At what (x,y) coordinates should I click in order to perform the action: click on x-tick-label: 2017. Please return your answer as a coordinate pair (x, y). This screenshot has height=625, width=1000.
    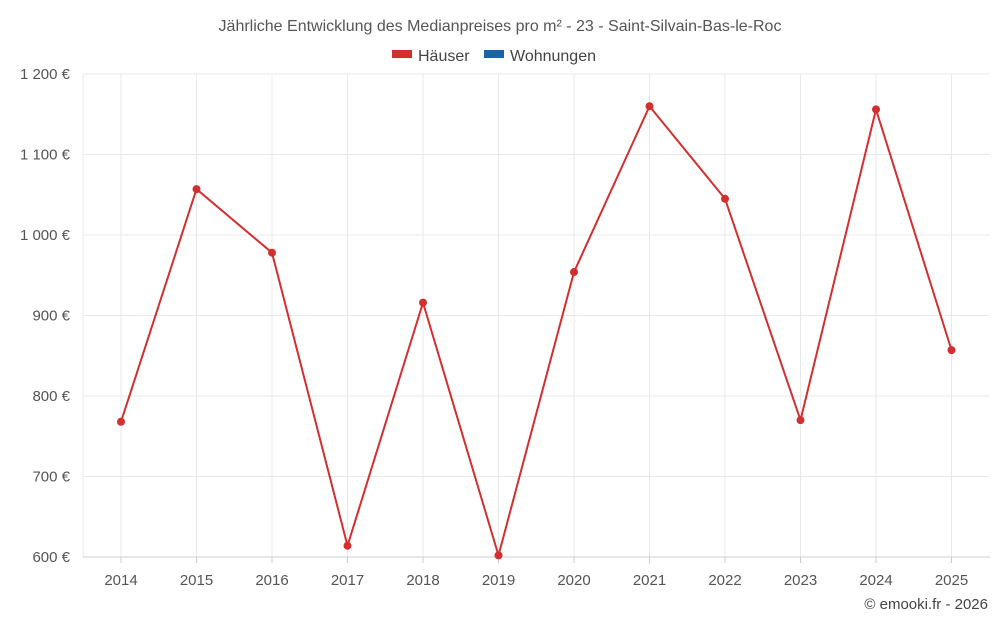
    Looking at the image, I should click on (347, 580).